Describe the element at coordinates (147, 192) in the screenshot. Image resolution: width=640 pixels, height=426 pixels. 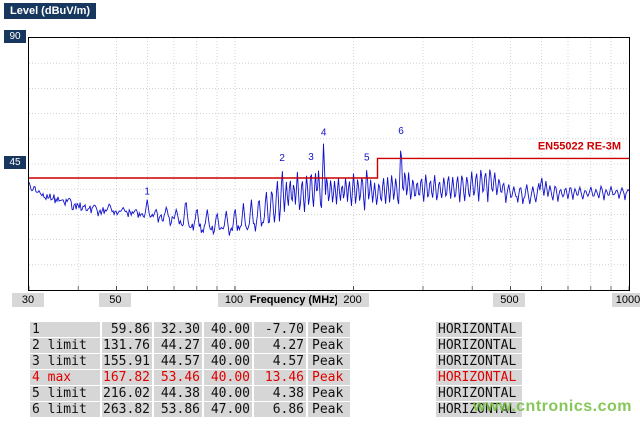
I see `peak-marker-label: 1` at that location.